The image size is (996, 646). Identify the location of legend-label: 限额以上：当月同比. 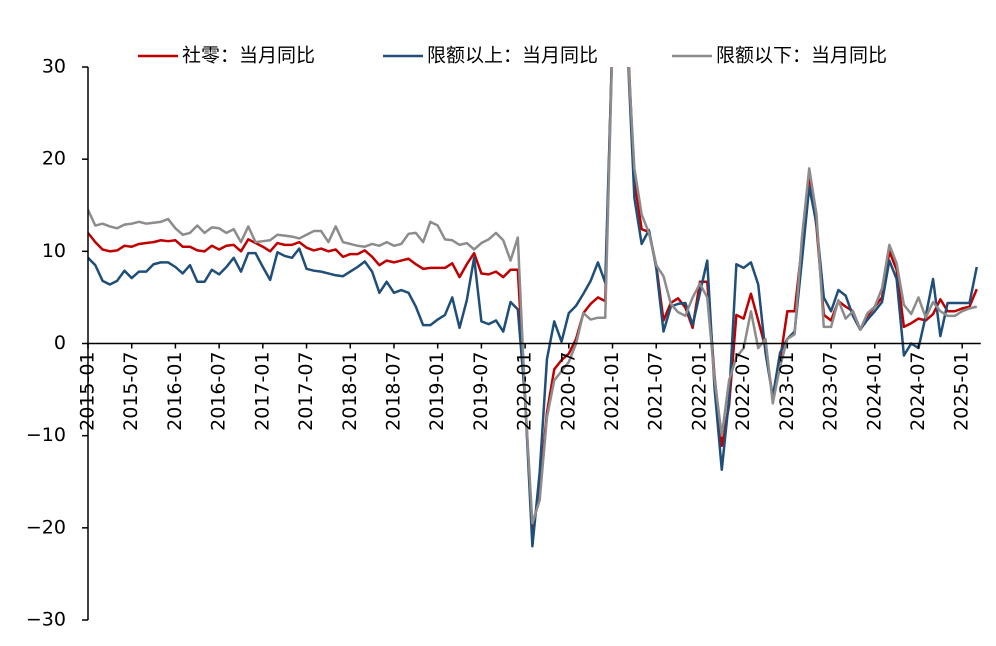
(512, 56).